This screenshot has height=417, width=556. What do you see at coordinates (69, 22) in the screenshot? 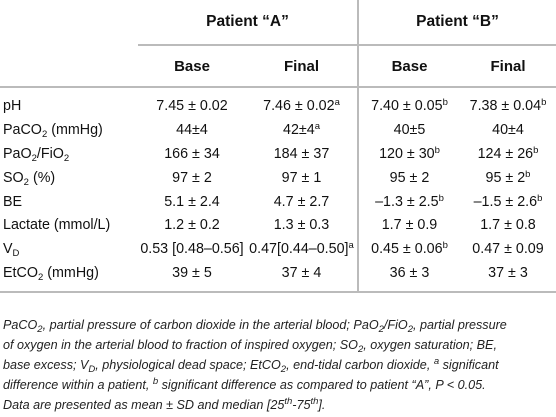
I see `corner-cell` at bounding box center [69, 22].